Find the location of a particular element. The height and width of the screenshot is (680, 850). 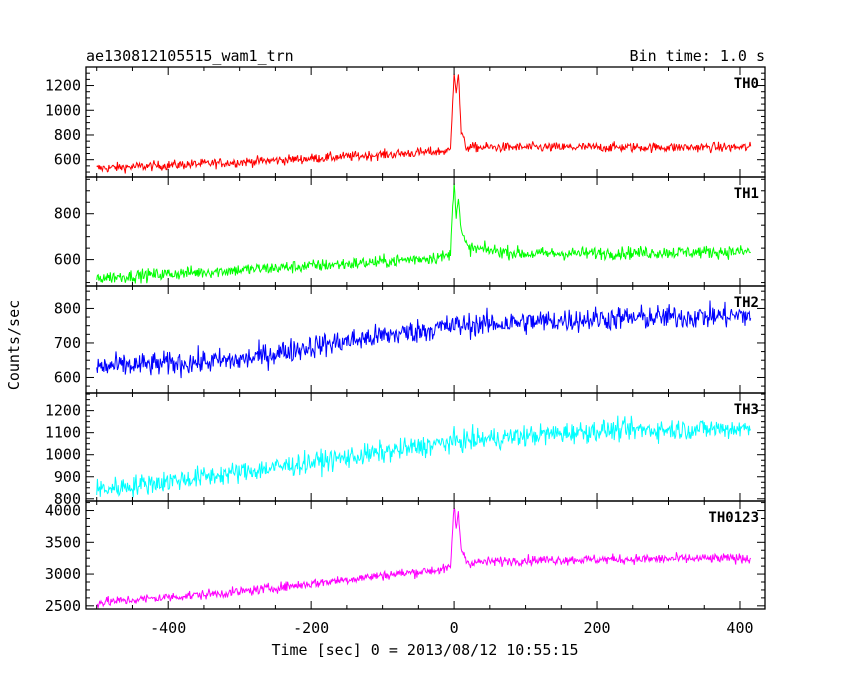

y-tick-label: 3000 is located at coordinates (63, 574).